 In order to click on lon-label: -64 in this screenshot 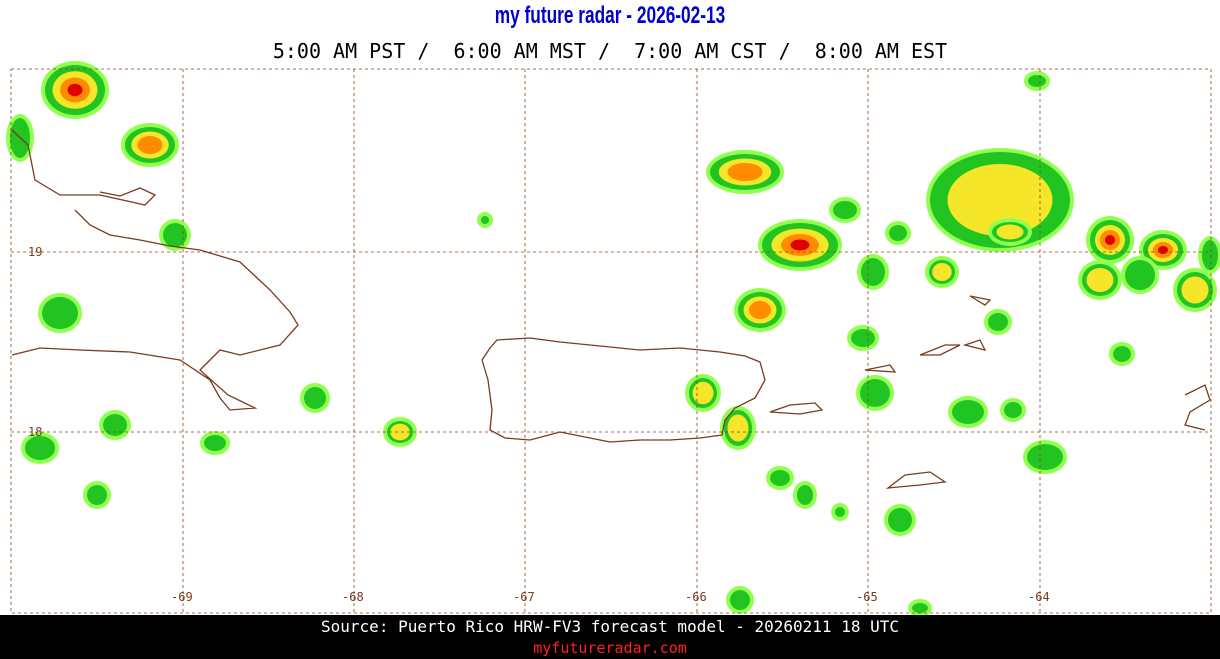, I will do `click(1039, 597)`.